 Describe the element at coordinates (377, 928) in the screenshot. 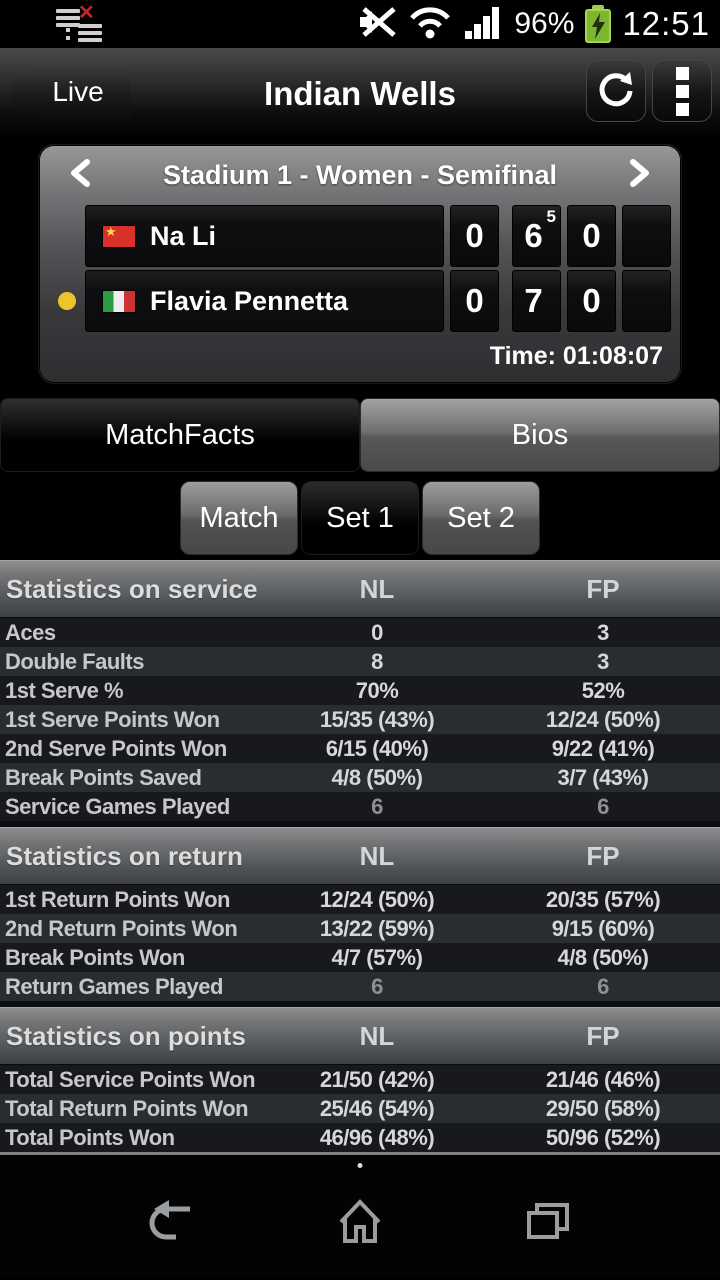

I see `stat-value-nl: 13/22 (59%)` at that location.